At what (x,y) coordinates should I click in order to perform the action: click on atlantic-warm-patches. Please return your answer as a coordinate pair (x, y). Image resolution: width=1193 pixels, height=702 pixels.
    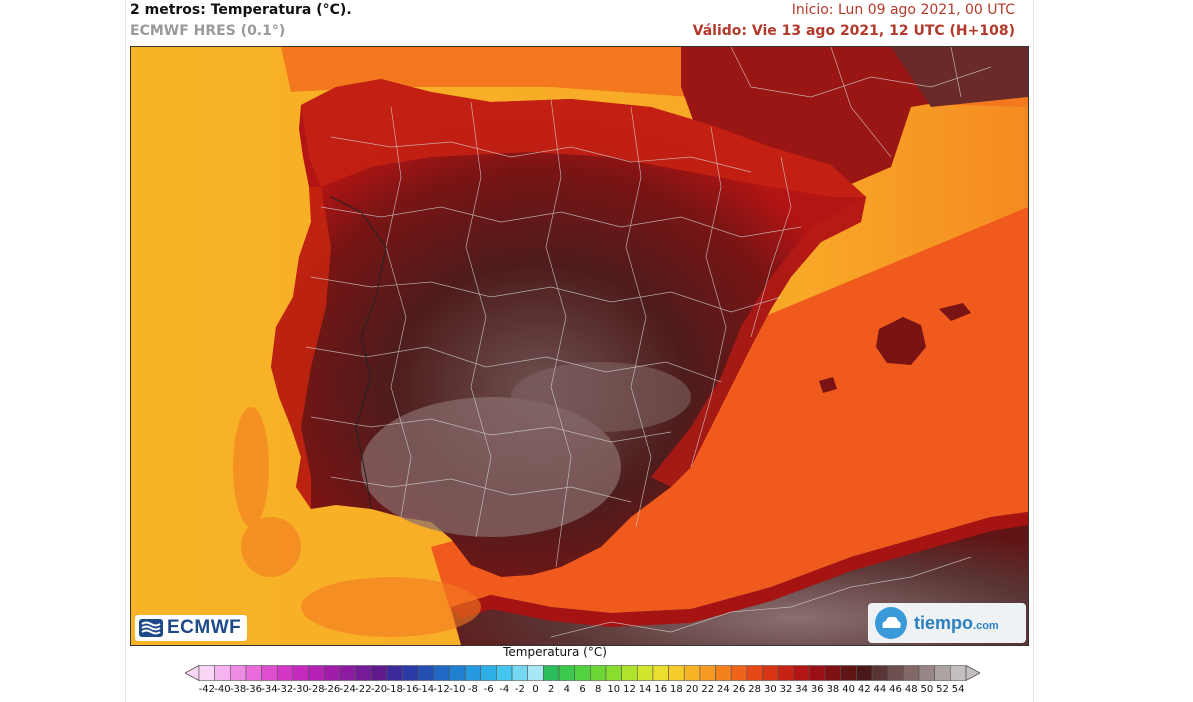
    Looking at the image, I should click on (357, 522).